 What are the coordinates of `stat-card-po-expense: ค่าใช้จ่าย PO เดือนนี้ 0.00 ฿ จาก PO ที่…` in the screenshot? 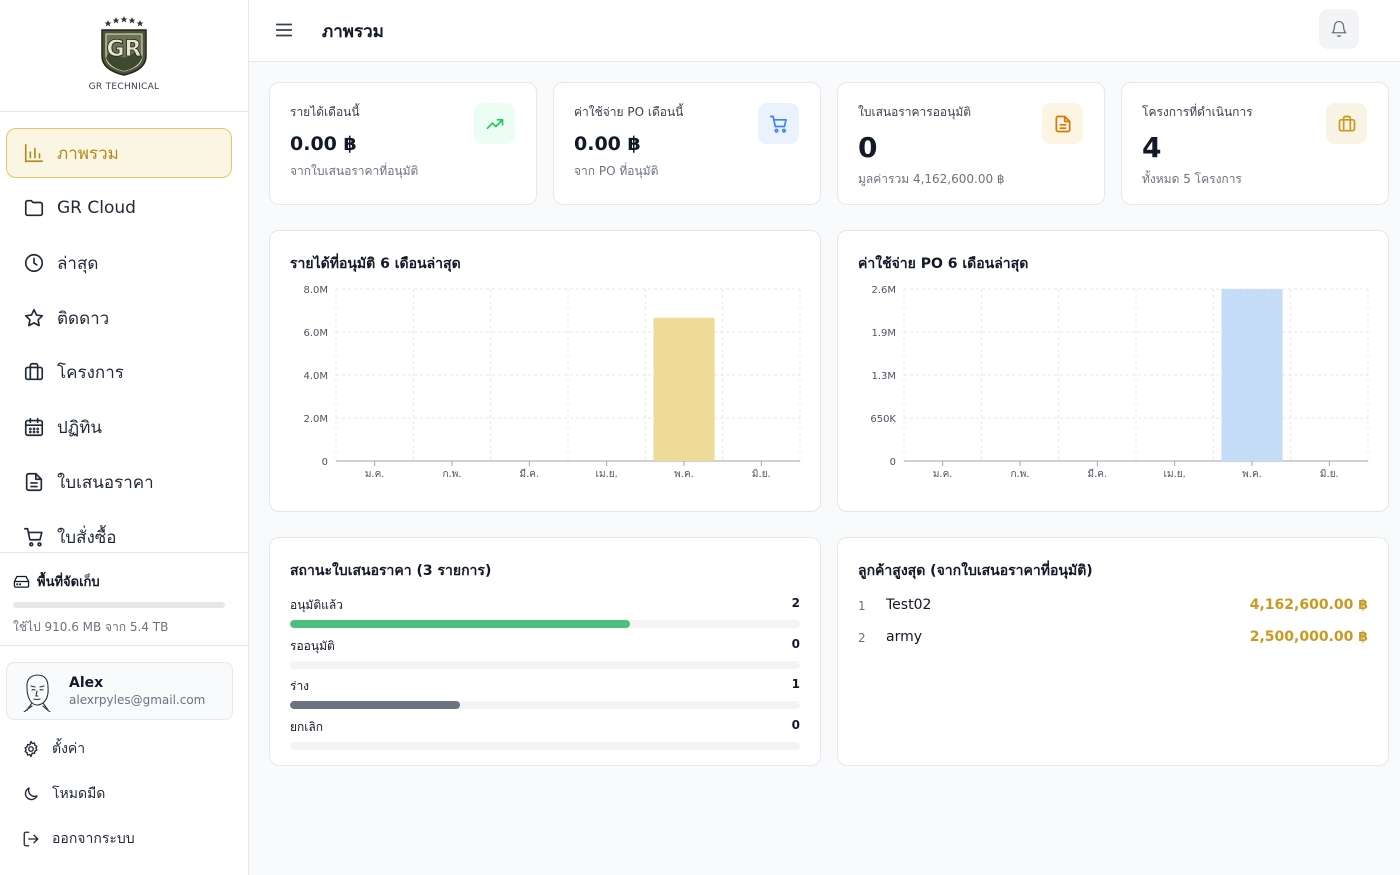 It's located at (687, 143).